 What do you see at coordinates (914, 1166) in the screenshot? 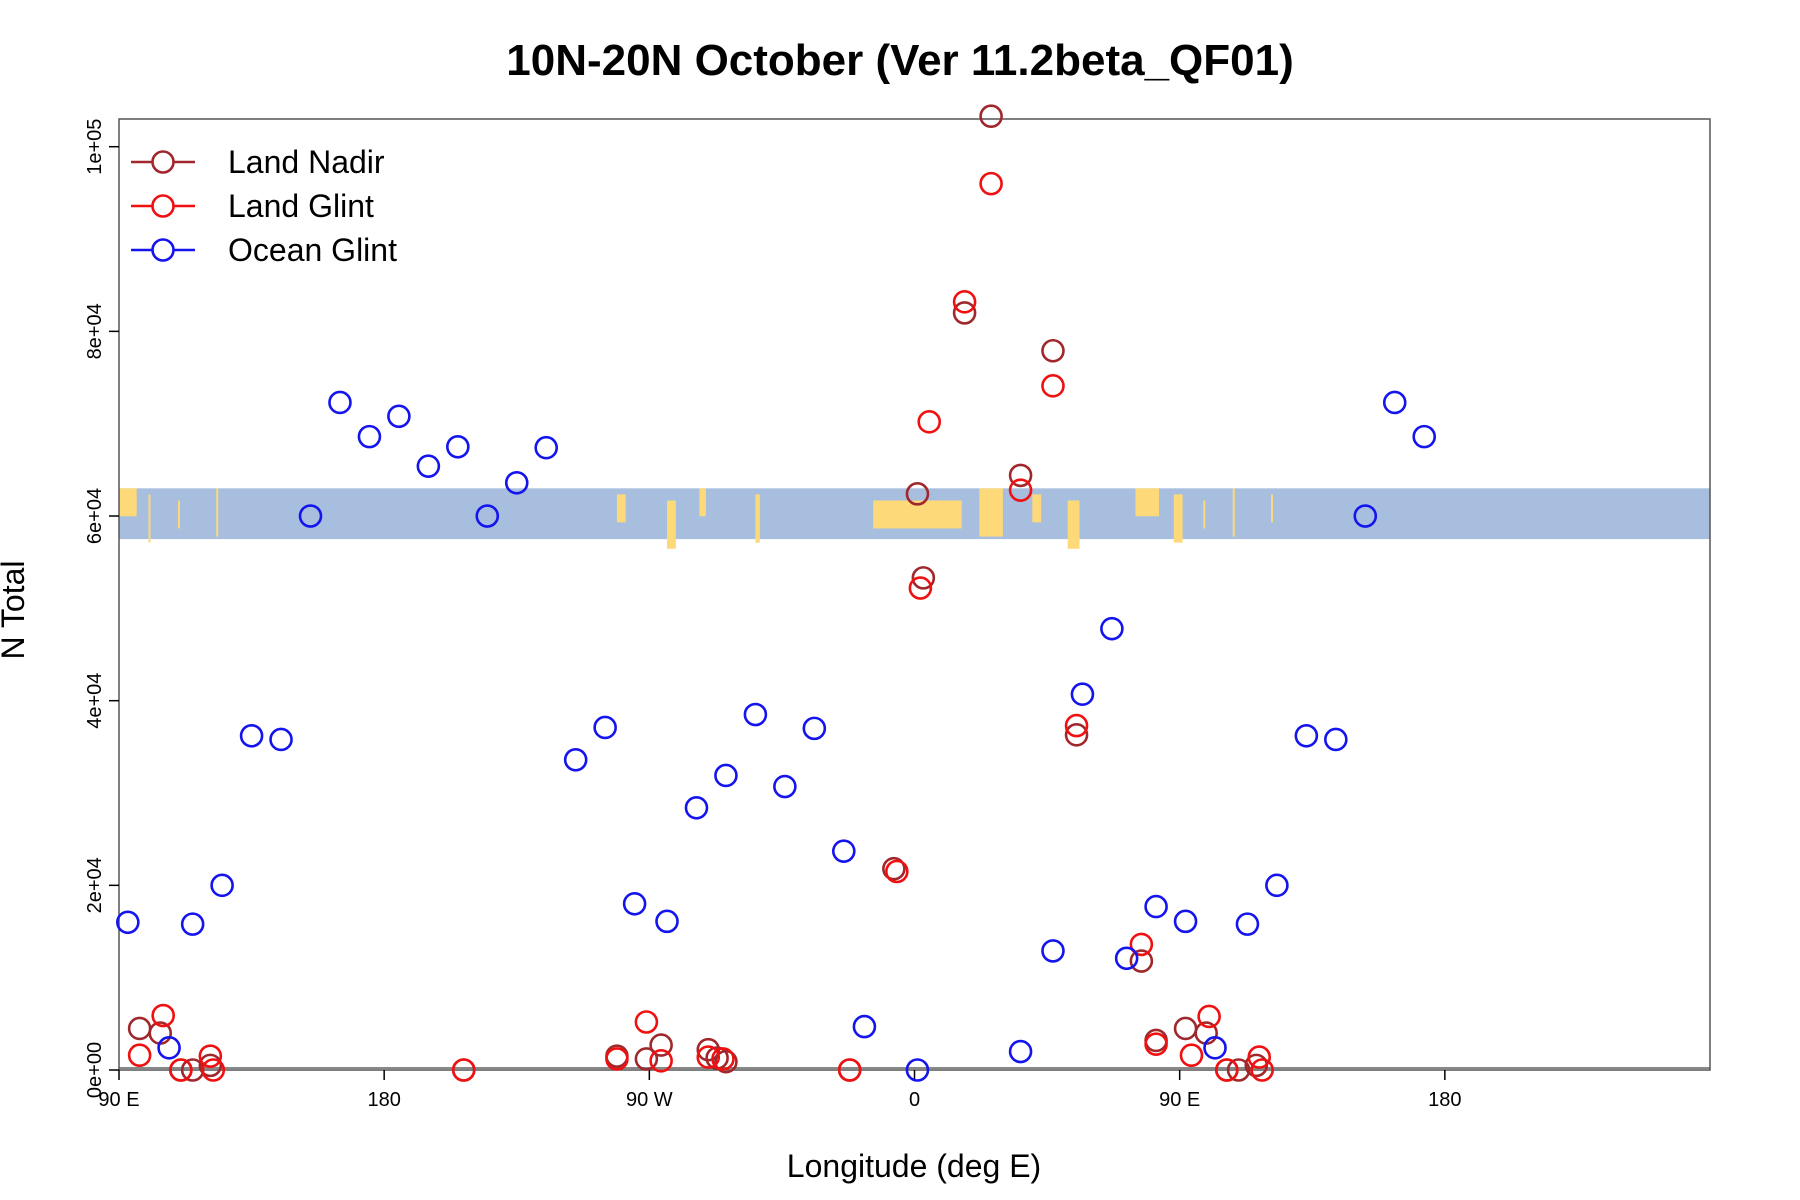
I see `x-axis-label: Longitude (deg E)` at bounding box center [914, 1166].